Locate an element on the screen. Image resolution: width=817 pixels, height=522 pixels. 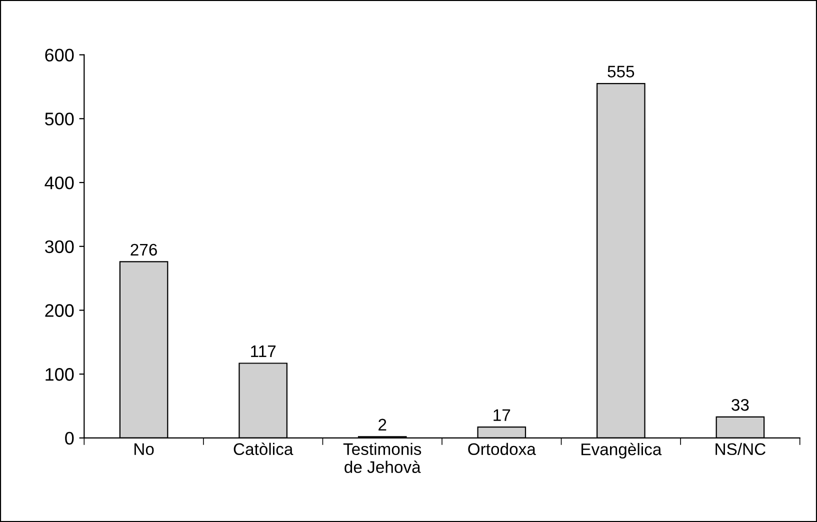
y-tick-label: 500 is located at coordinates (59, 119).